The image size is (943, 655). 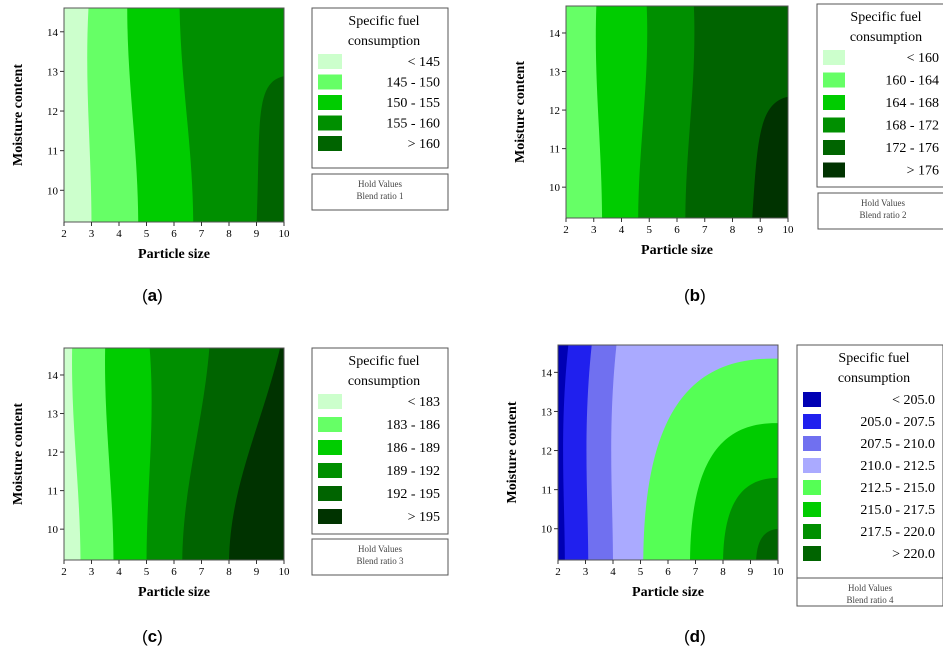 What do you see at coordinates (424, 144) in the screenshot?
I see `legend-label: > 160` at bounding box center [424, 144].